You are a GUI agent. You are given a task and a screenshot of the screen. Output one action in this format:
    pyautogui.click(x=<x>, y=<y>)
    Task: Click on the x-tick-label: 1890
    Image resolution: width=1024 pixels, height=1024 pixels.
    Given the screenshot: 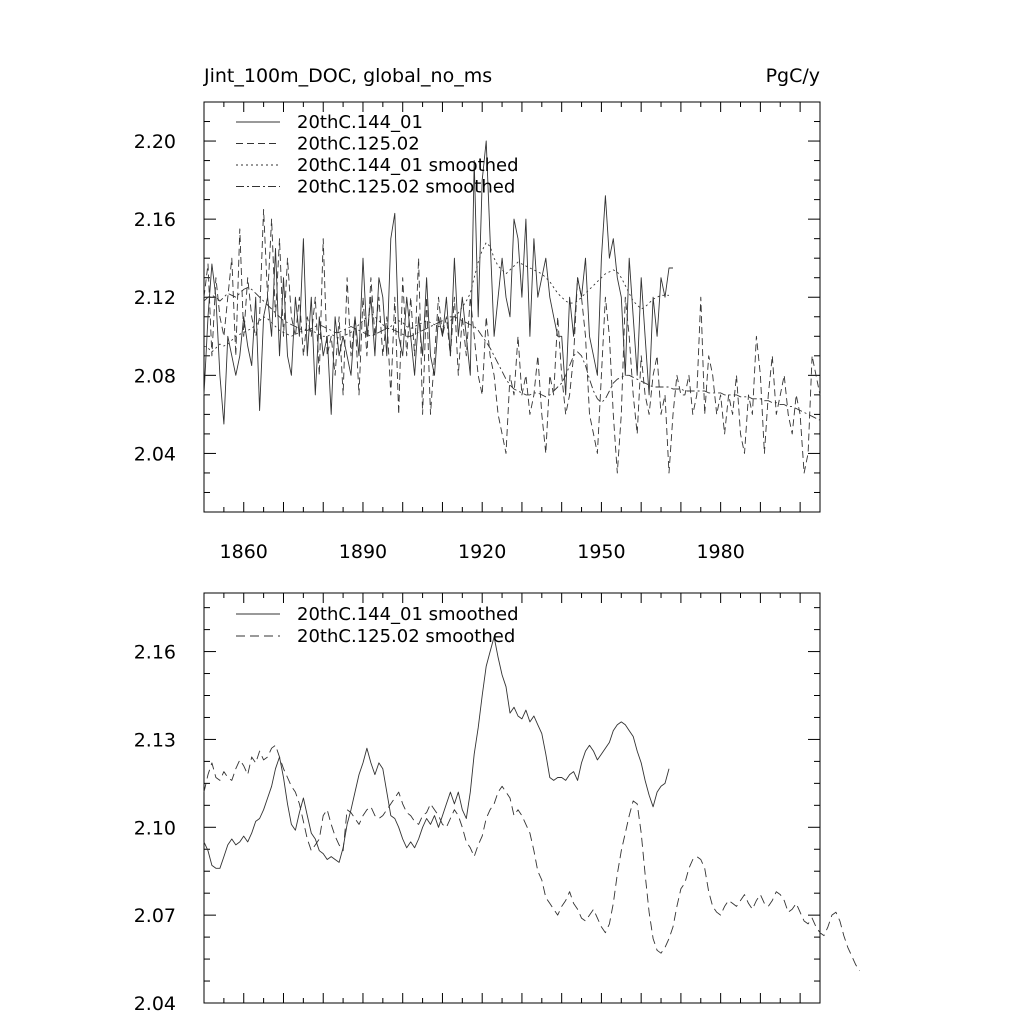 What is the action you would take?
    pyautogui.click(x=363, y=552)
    